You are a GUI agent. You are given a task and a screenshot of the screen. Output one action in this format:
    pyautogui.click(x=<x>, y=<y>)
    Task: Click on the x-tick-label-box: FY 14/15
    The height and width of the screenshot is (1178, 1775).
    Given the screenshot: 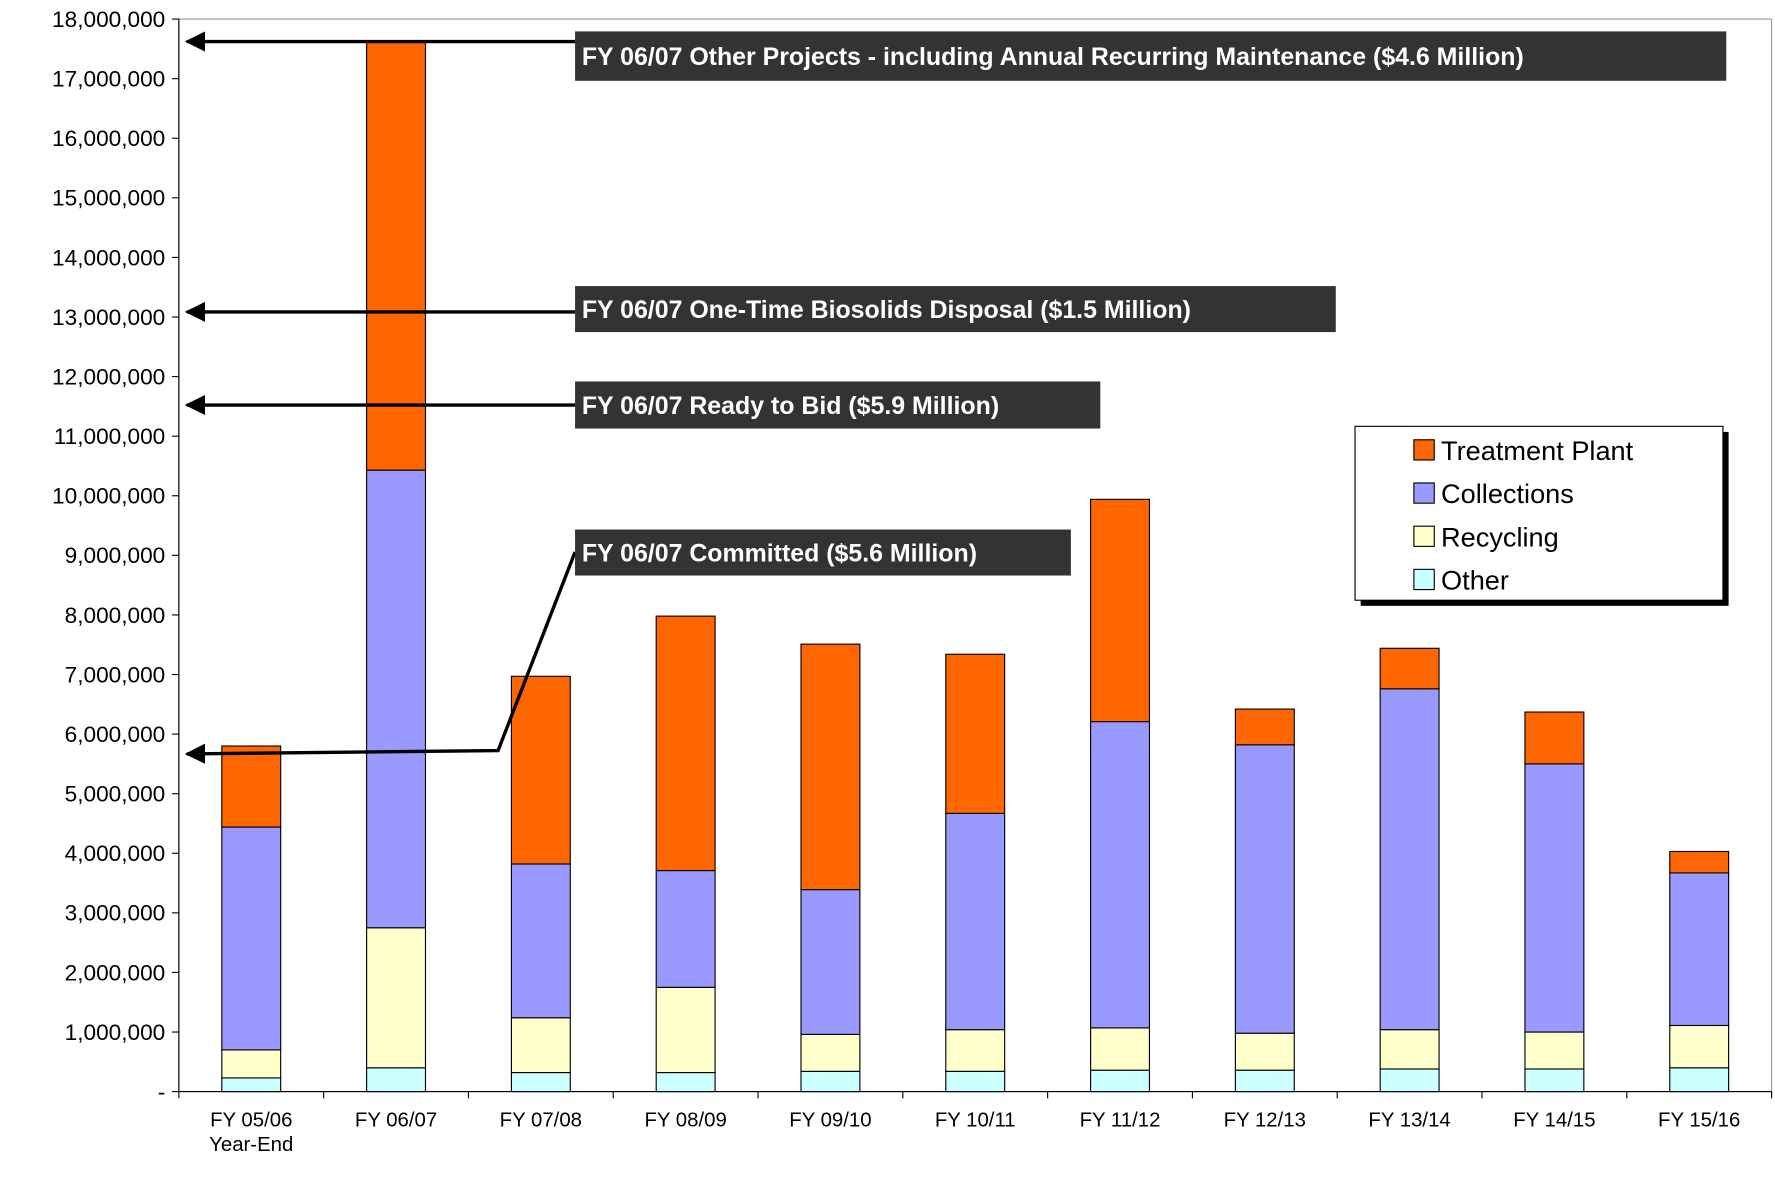 What is the action you would take?
    pyautogui.click(x=1554, y=1119)
    